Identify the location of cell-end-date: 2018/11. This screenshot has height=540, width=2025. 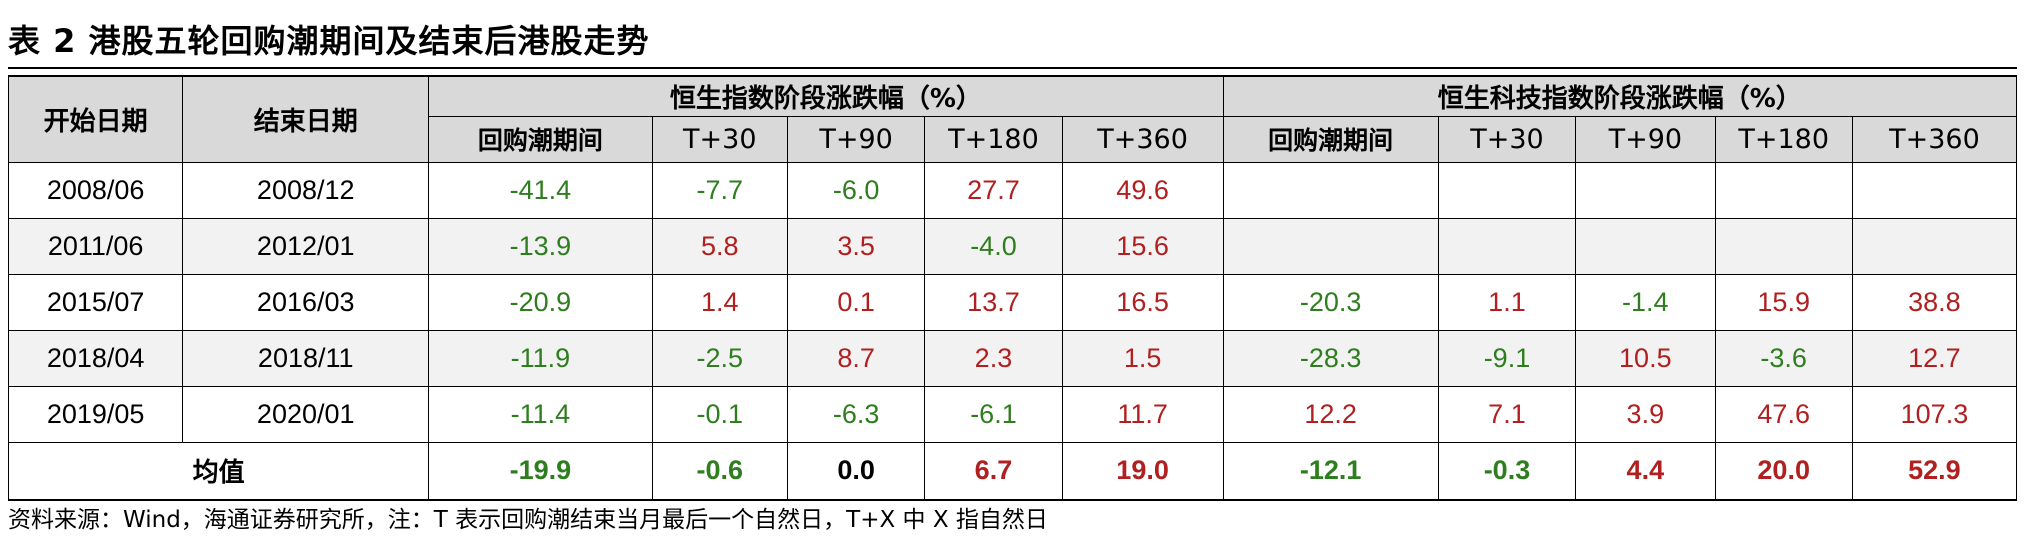
(306, 358).